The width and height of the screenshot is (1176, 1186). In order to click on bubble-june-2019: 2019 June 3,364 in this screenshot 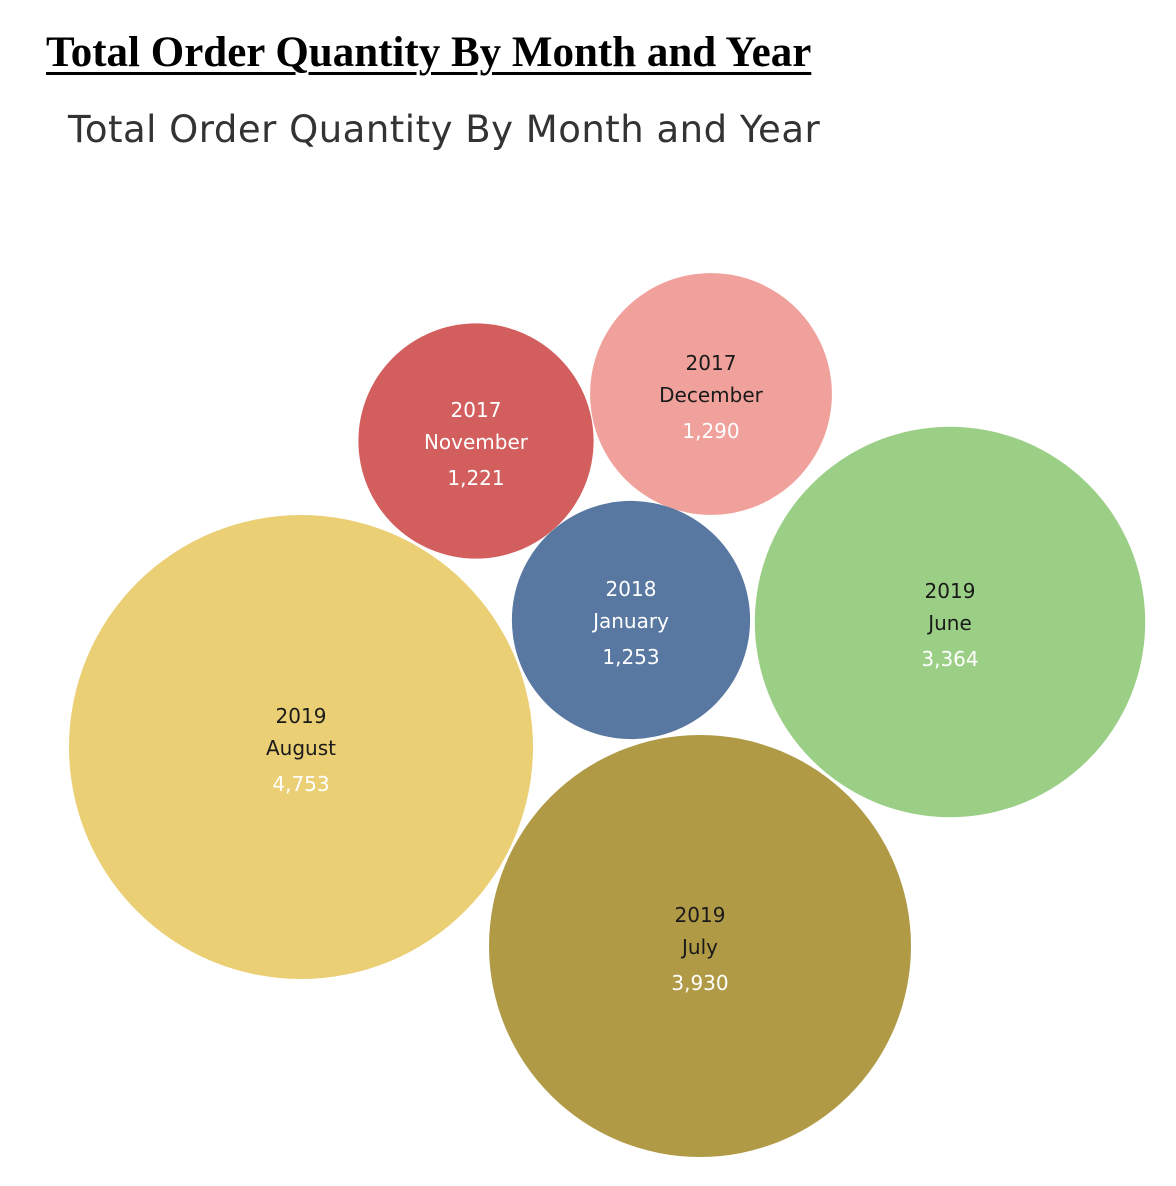, I will do `click(950, 622)`.